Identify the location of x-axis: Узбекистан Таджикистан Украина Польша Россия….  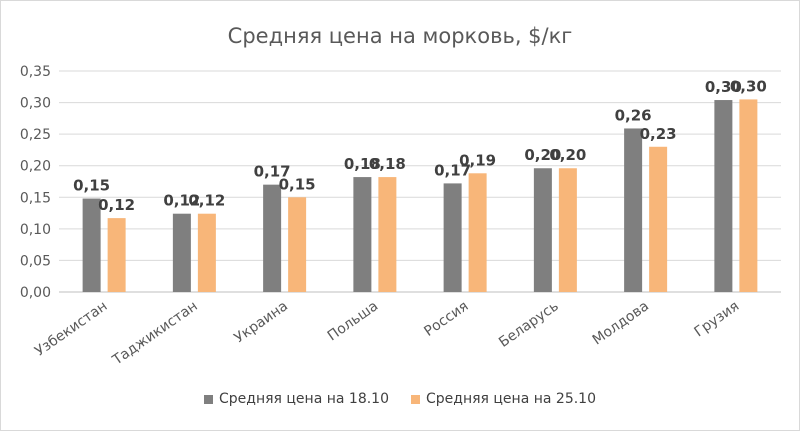
(387, 333).